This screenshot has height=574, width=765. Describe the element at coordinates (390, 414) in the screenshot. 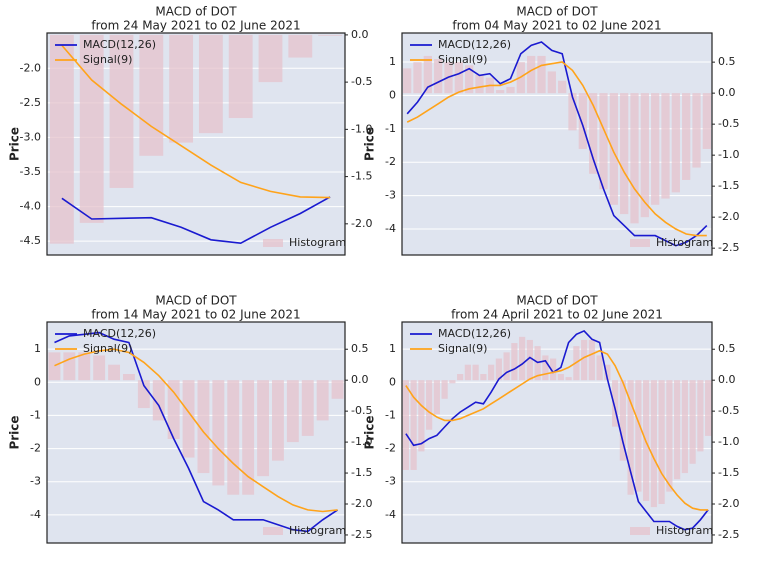

I see `y-tick-label: -1` at that location.